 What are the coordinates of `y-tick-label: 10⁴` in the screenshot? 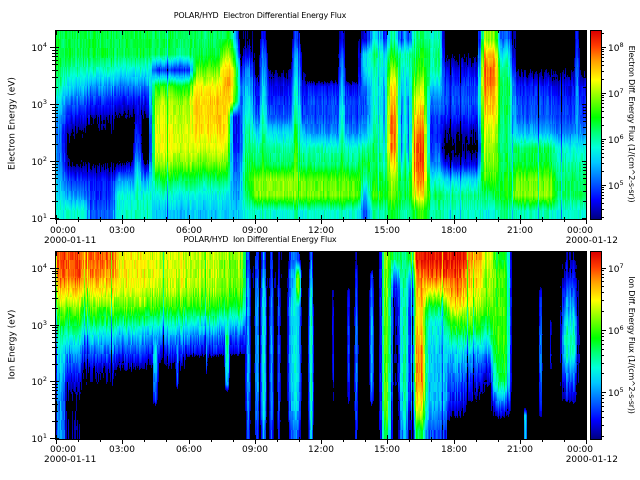 It's located at (39, 268).